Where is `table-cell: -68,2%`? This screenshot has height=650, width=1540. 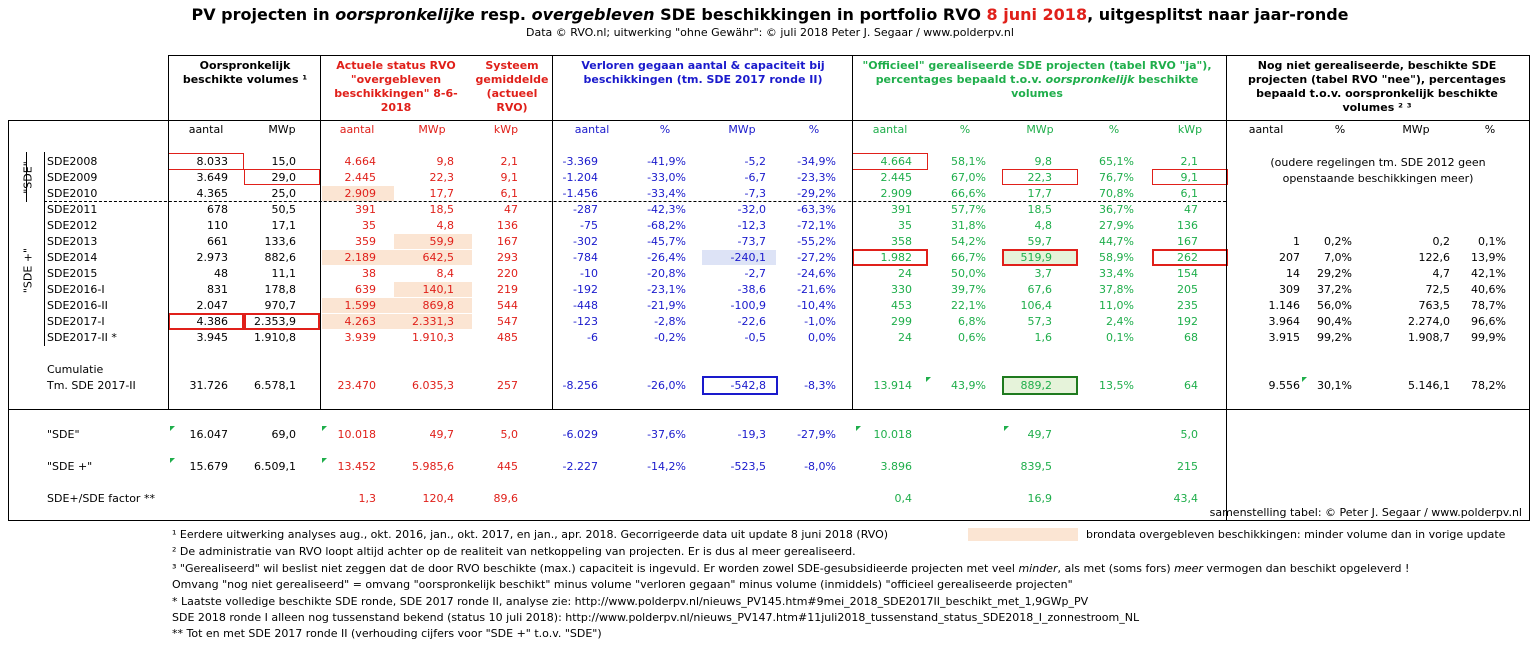
table-cell: -68,2% is located at coordinates (666, 225).